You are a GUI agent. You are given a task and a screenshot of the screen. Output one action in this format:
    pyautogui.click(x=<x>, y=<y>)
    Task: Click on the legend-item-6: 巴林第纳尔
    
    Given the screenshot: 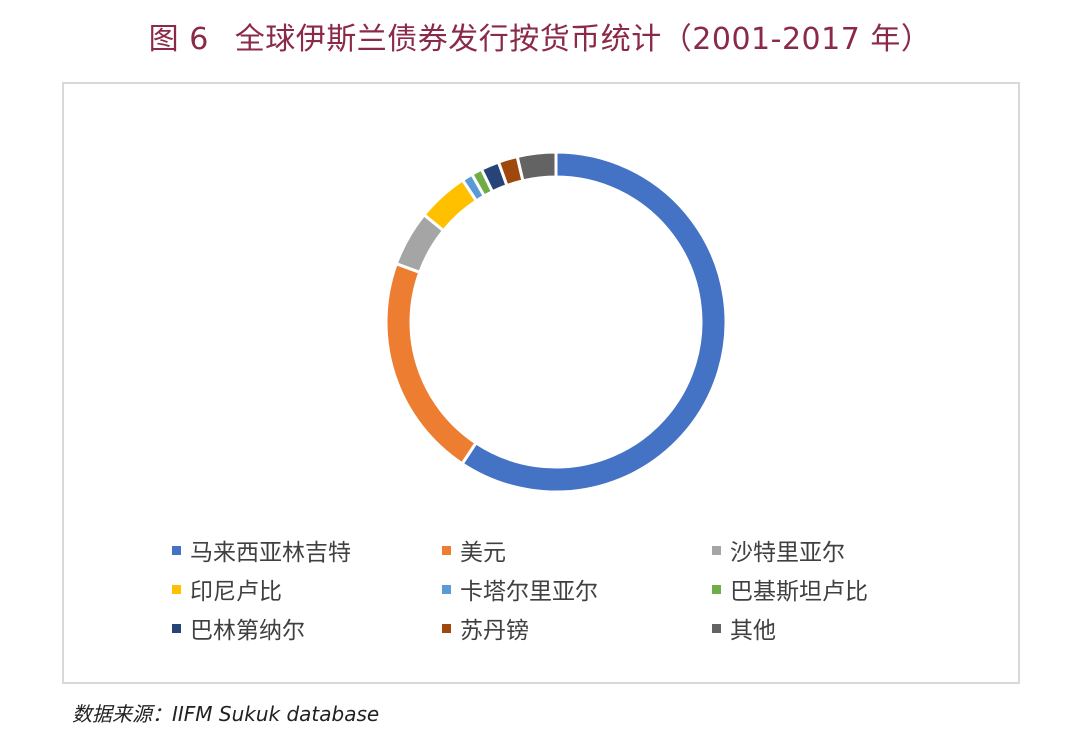 What is the action you would take?
    pyautogui.click(x=307, y=629)
    